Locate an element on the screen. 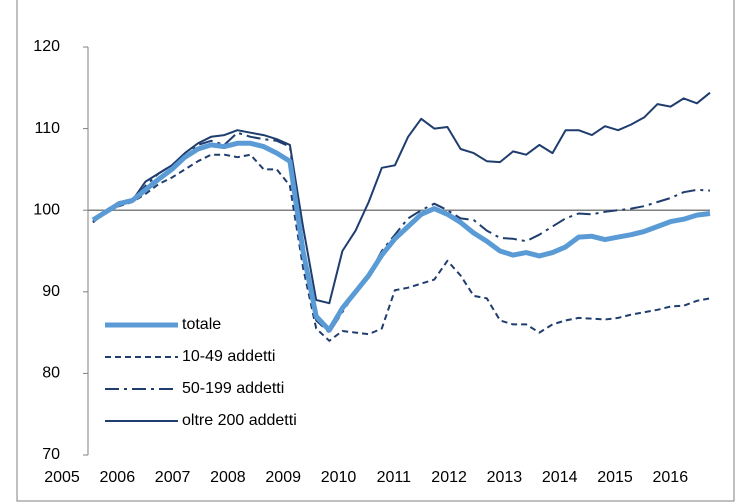 This screenshot has width=736, height=503. y-tick-label: 100 is located at coordinates (46, 209).